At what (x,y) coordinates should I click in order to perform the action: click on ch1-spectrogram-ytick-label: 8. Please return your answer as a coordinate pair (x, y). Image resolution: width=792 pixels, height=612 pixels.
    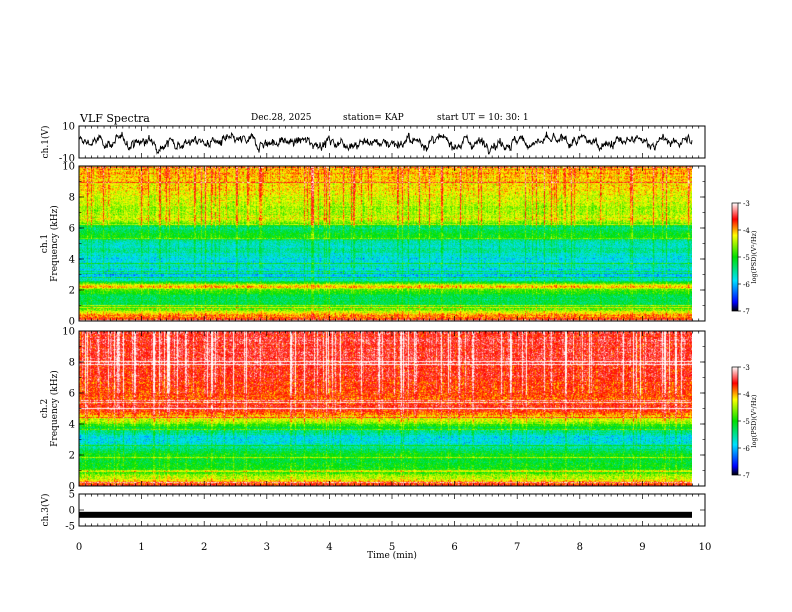
    Looking at the image, I should click on (72, 198).